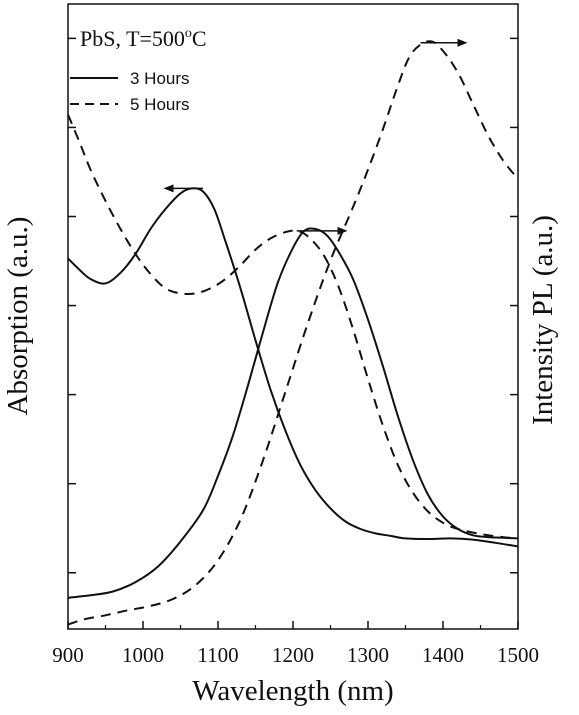 The image size is (579, 715). I want to click on legend: 3 Hours 5 Hours, so click(130, 91).